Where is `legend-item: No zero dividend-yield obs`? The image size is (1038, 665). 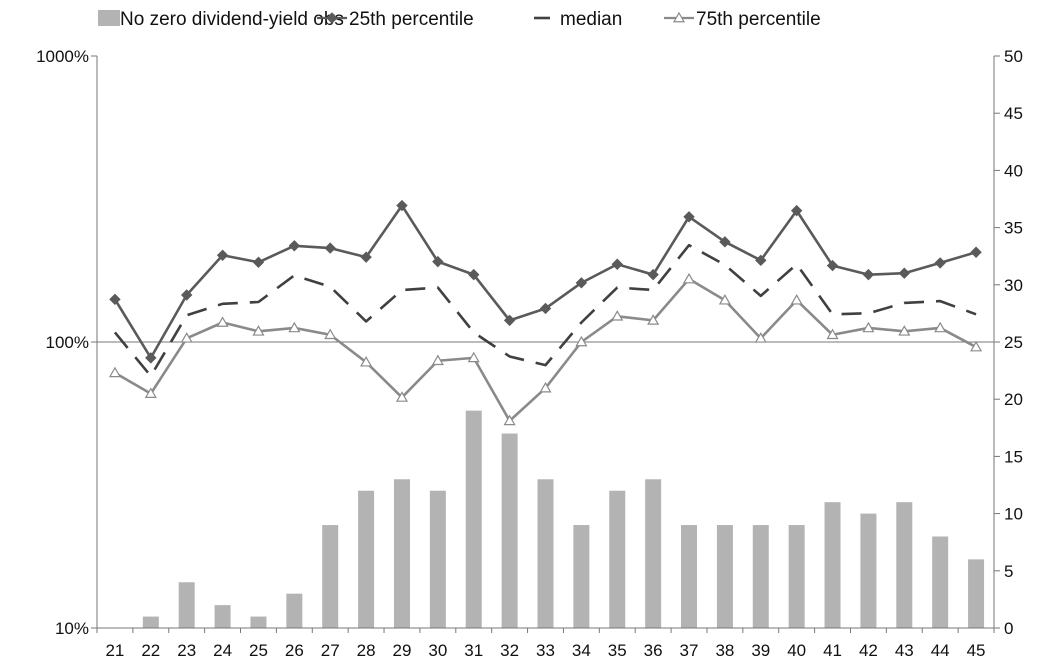 legend-item: No zero dividend-yield obs is located at coordinates (221, 19).